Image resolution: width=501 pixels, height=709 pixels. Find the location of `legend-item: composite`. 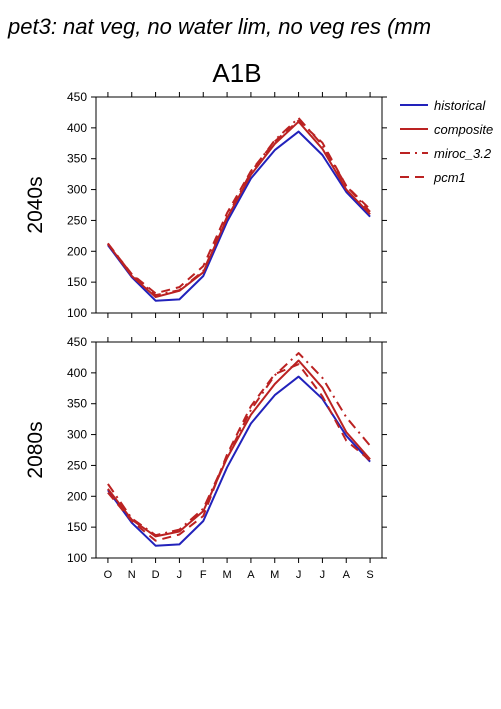

legend-item: composite is located at coordinates (446, 129).